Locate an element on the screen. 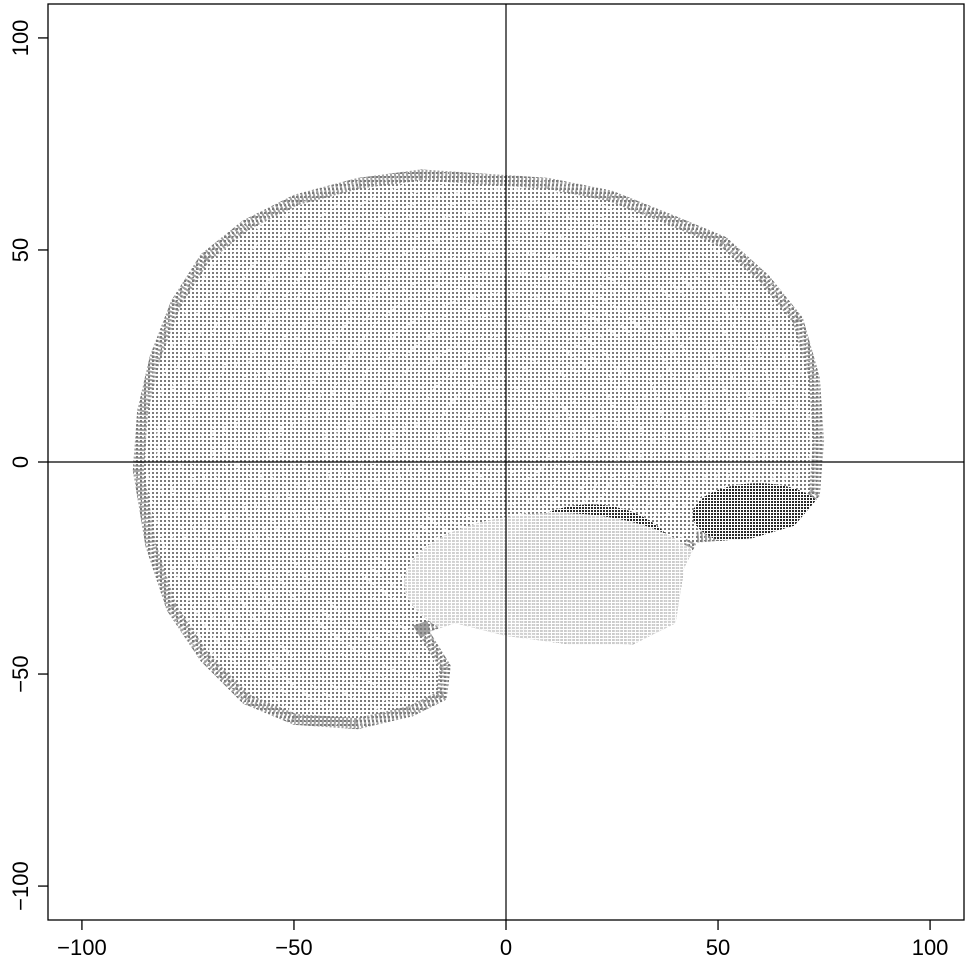  y-tick-label: 0 is located at coordinates (20, 462).